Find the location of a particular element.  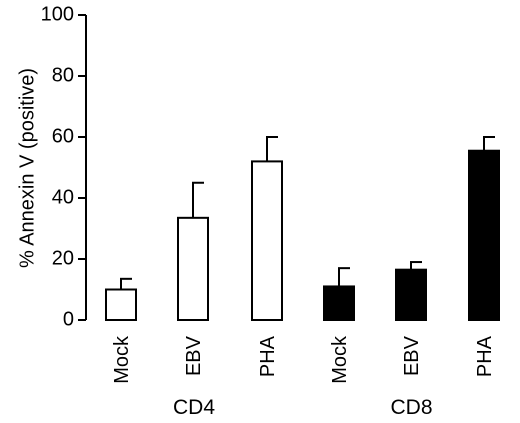

x-axis: Mock EBV PHA Mock EBV PHA CD4 CD8 is located at coordinates (303, 377).